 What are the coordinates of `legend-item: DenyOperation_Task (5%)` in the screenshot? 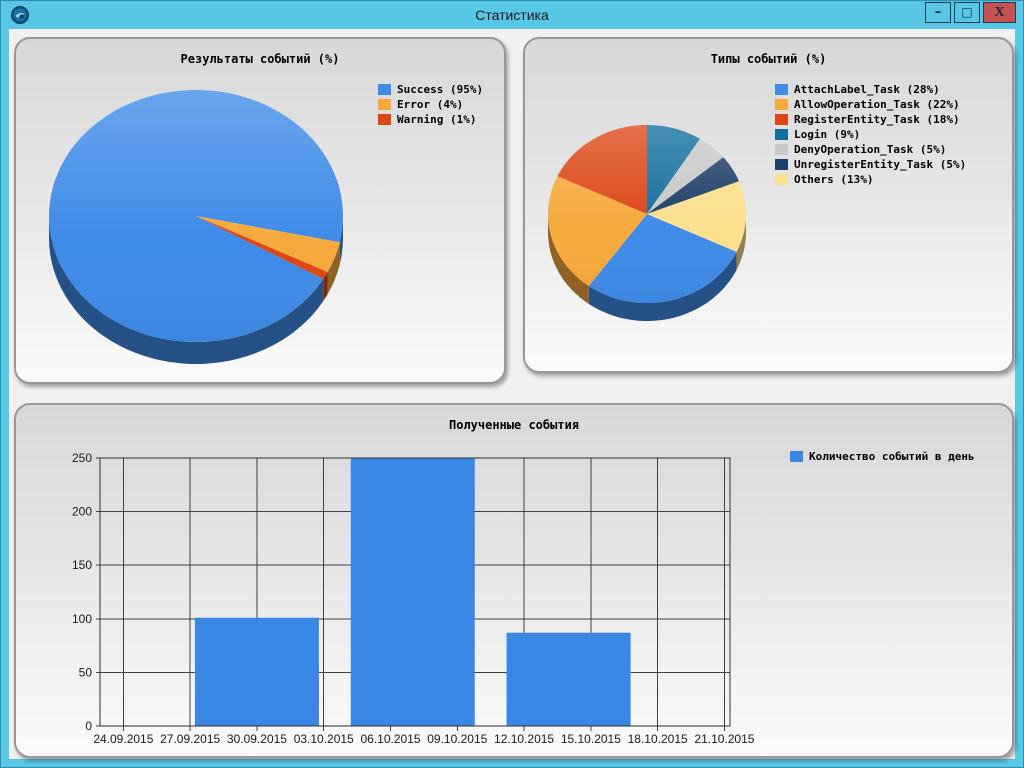 It's located at (870, 149).